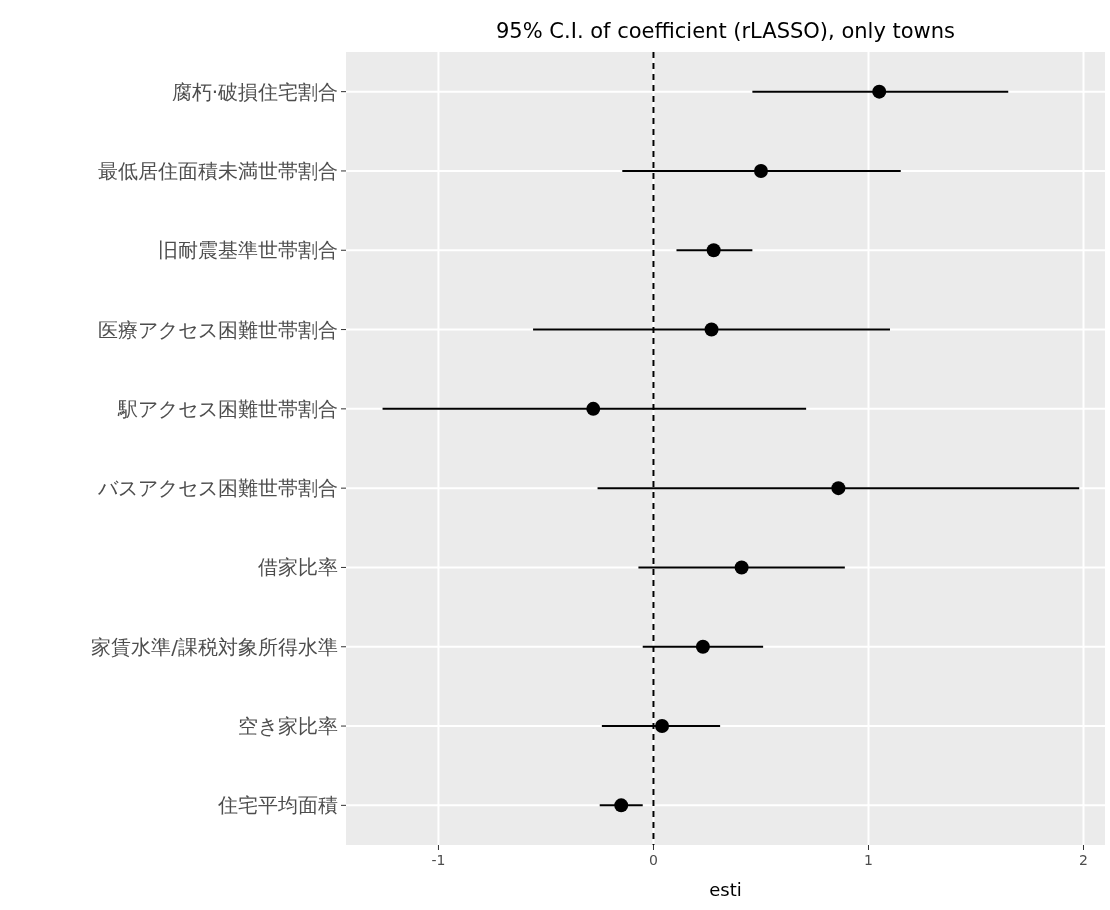 This screenshot has width=1110, height=910. Describe the element at coordinates (438, 860) in the screenshot. I see `x-tick-label: -1` at that location.